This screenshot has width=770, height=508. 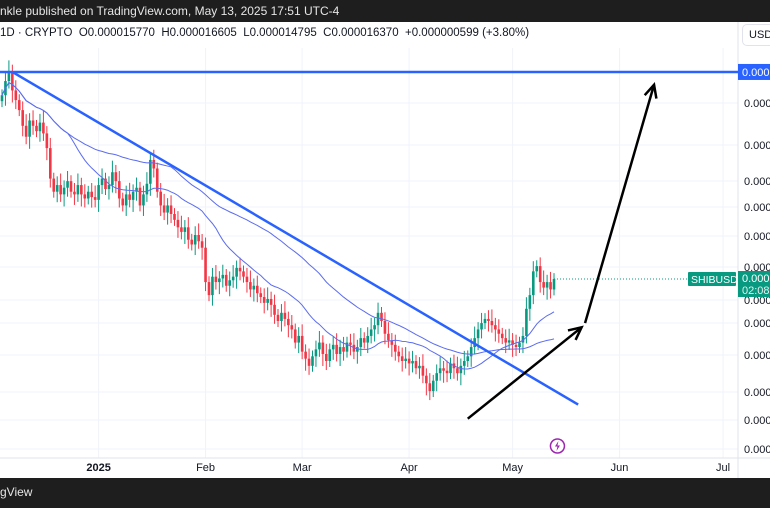 What do you see at coordinates (116, 33) in the screenshot?
I see `open-value: O0.000015770` at bounding box center [116, 33].